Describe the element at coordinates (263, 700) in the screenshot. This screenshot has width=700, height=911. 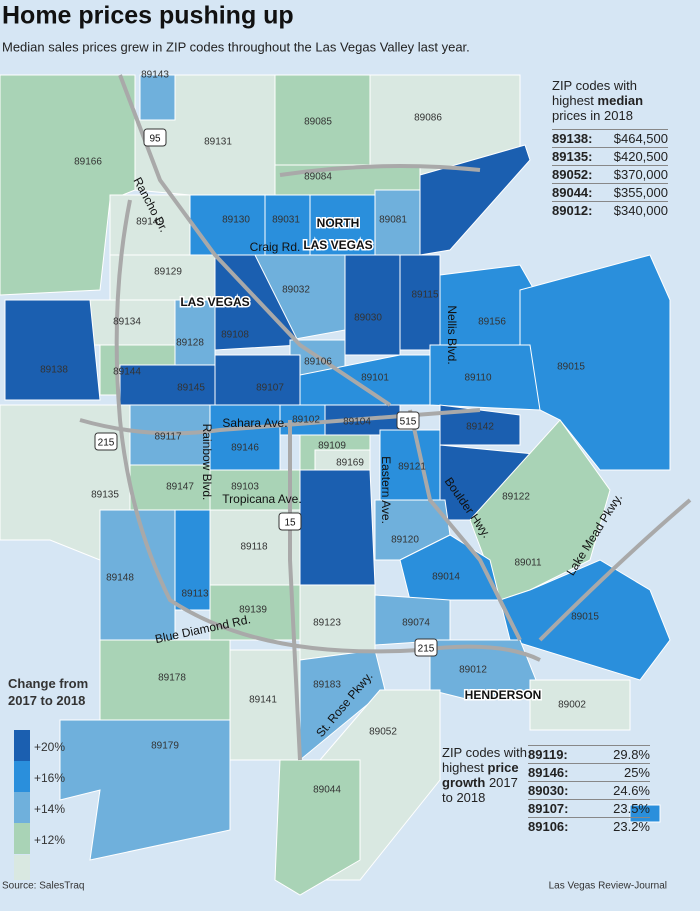
I see `zip-label: 89141` at that location.